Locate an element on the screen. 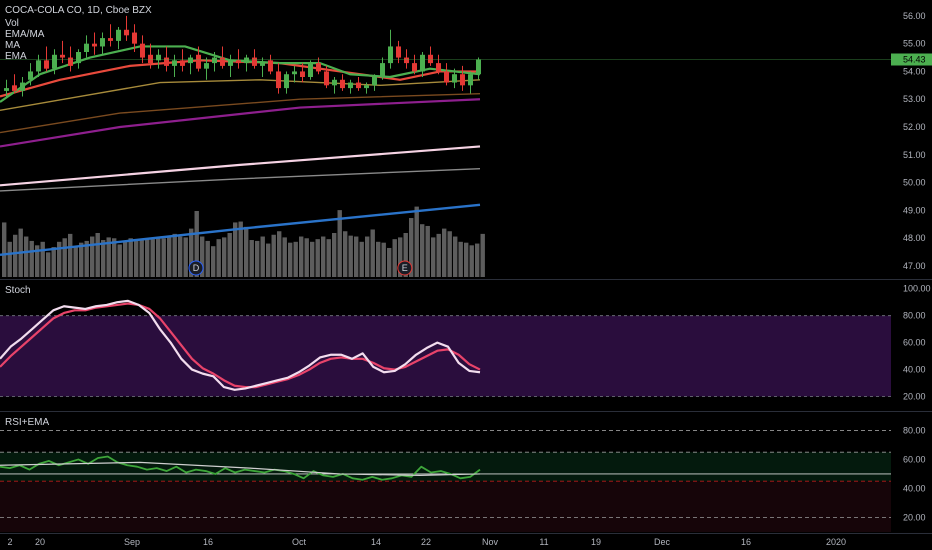  legend-ema-ma: EMA/MA is located at coordinates (25, 34).